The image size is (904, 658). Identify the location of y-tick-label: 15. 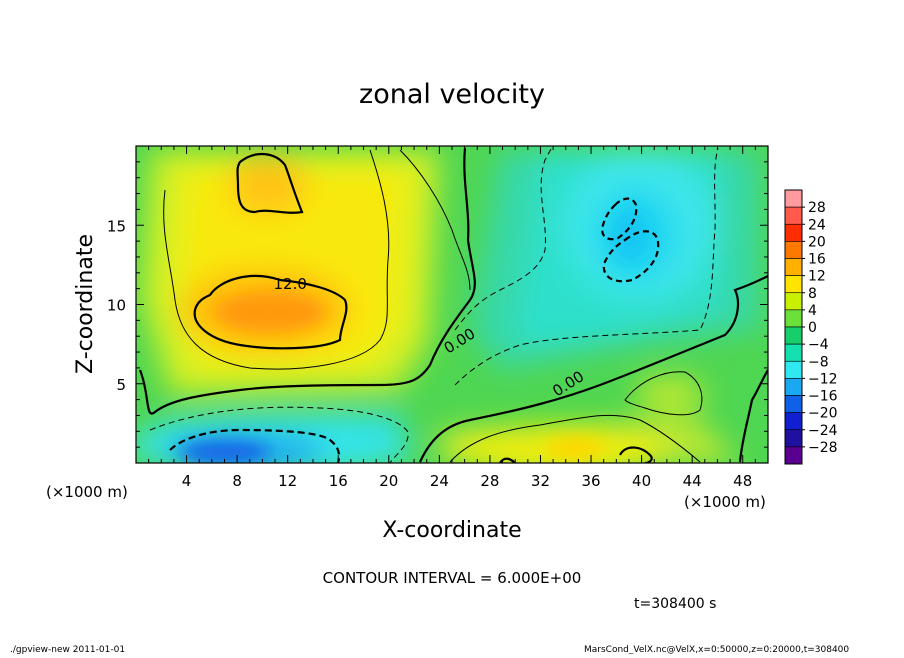
(116, 226).